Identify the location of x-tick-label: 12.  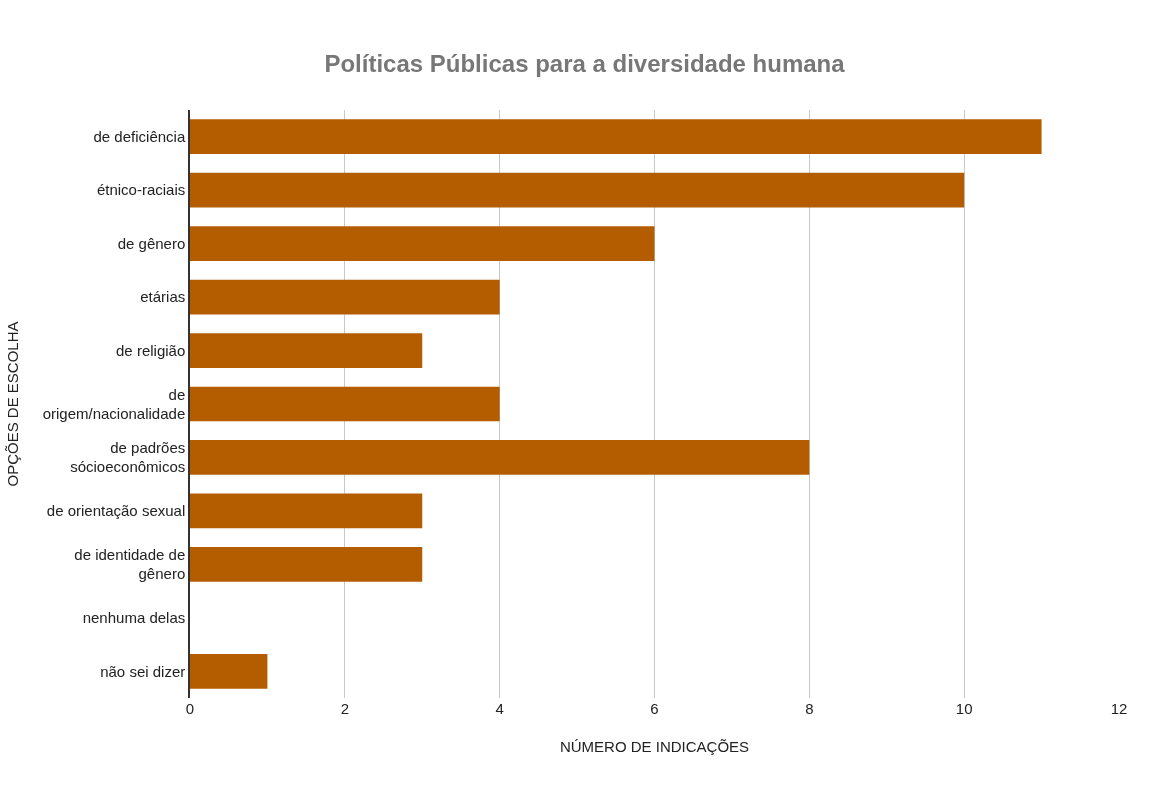
(1119, 708).